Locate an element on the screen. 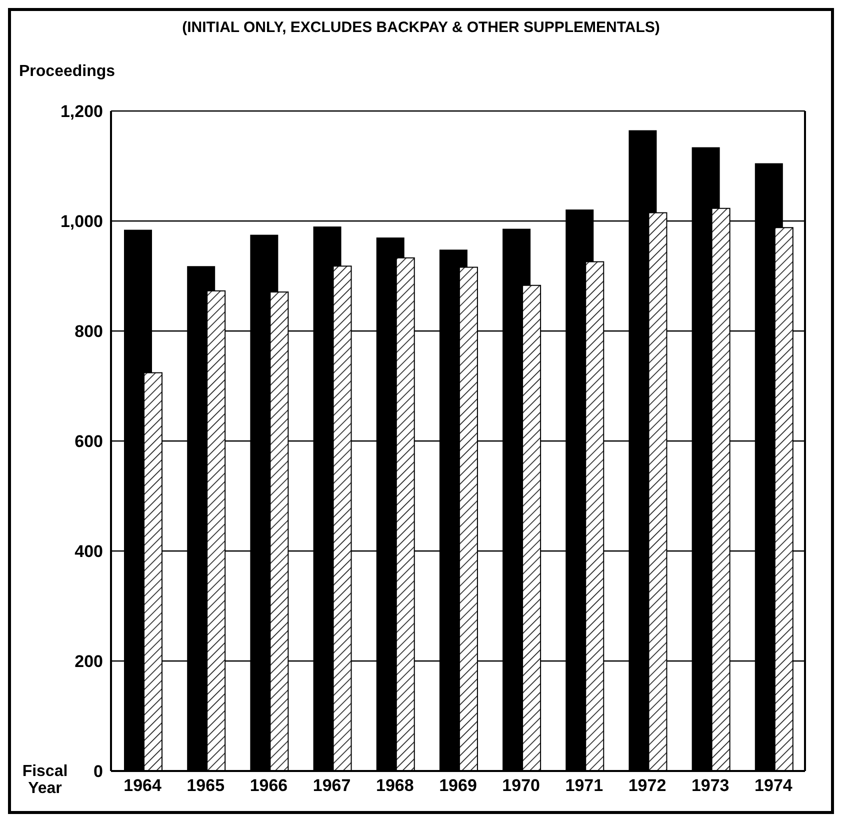 The image size is (842, 823). x-axis-title: Fiscal Year is located at coordinates (45, 780).